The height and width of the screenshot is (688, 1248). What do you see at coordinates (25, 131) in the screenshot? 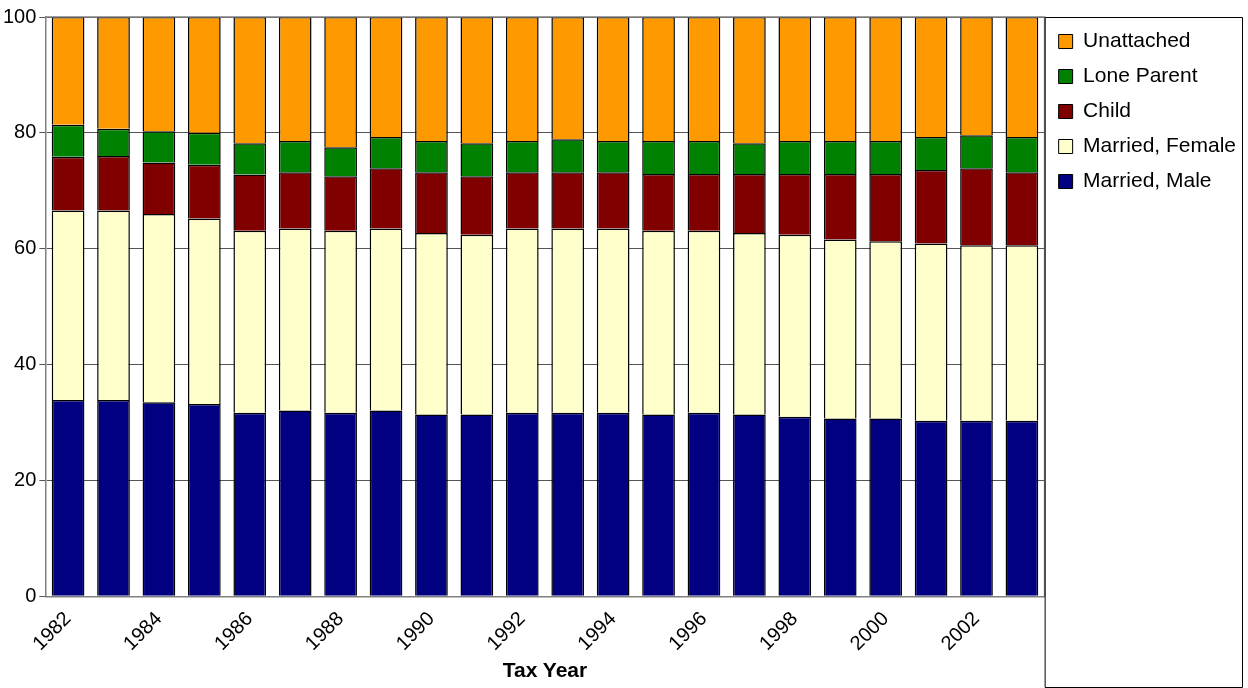
I see `y-tick-label: 80` at bounding box center [25, 131].